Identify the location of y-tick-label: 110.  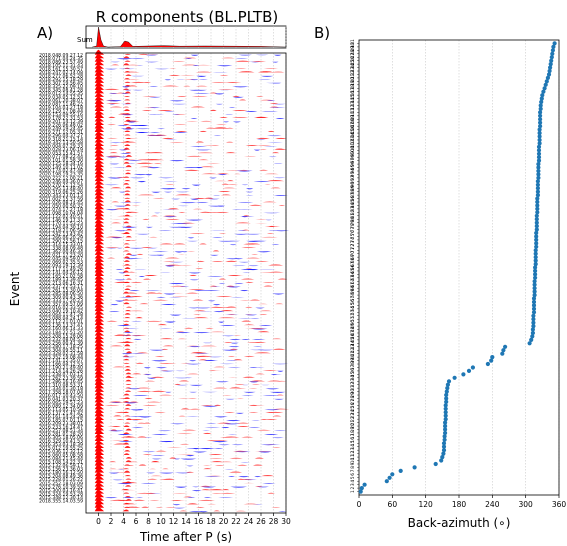
(353, 115).